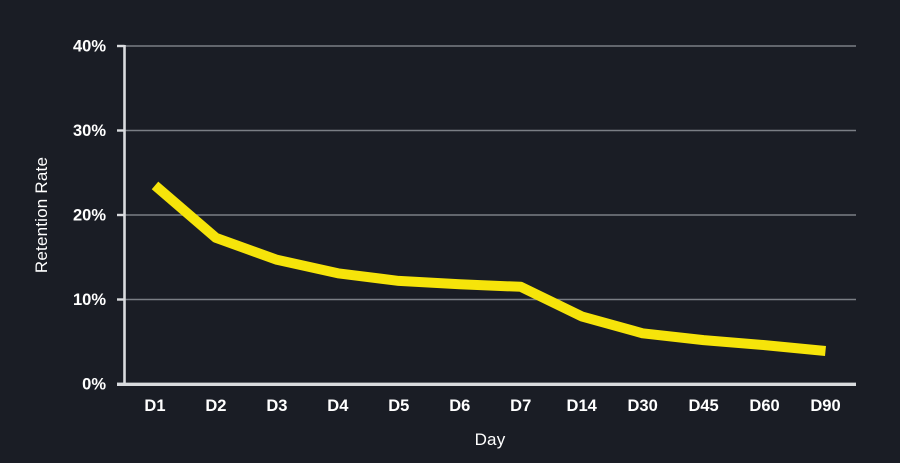 The height and width of the screenshot is (463, 900). I want to click on x-tick-label: D2, so click(215, 406).